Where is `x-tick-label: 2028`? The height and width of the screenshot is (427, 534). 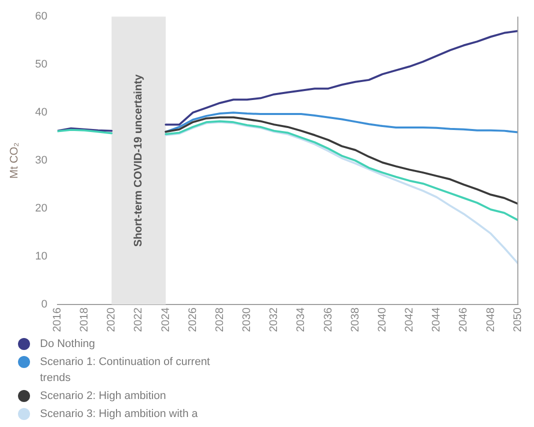
x-tick-label: 2028 is located at coordinates (220, 320).